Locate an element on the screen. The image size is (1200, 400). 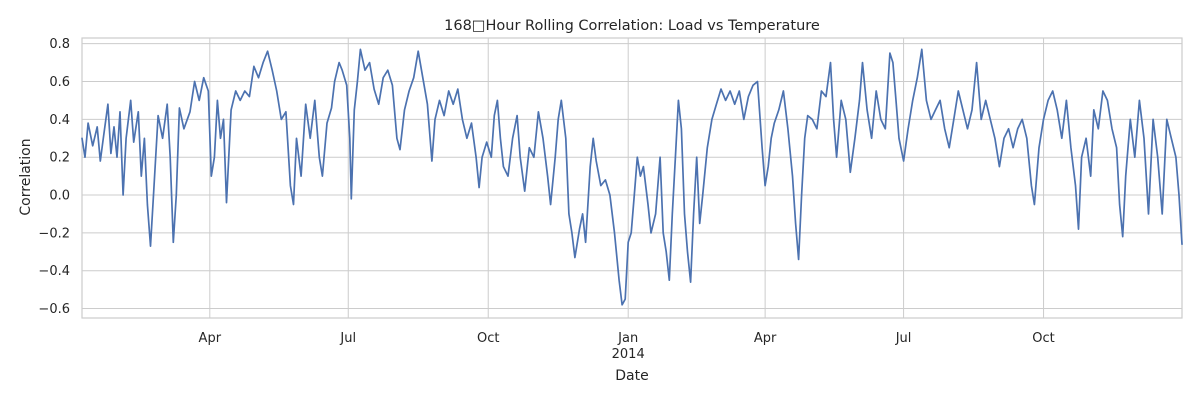
y-tick-label: −0.6 is located at coordinates (54, 309).